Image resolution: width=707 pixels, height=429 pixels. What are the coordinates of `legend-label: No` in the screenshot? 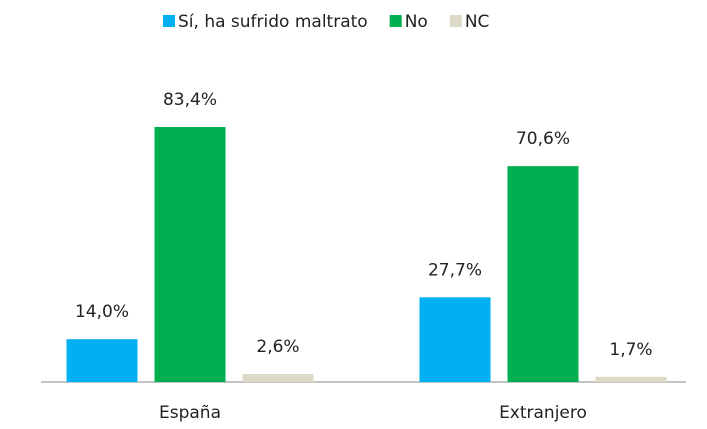 It's located at (416, 22).